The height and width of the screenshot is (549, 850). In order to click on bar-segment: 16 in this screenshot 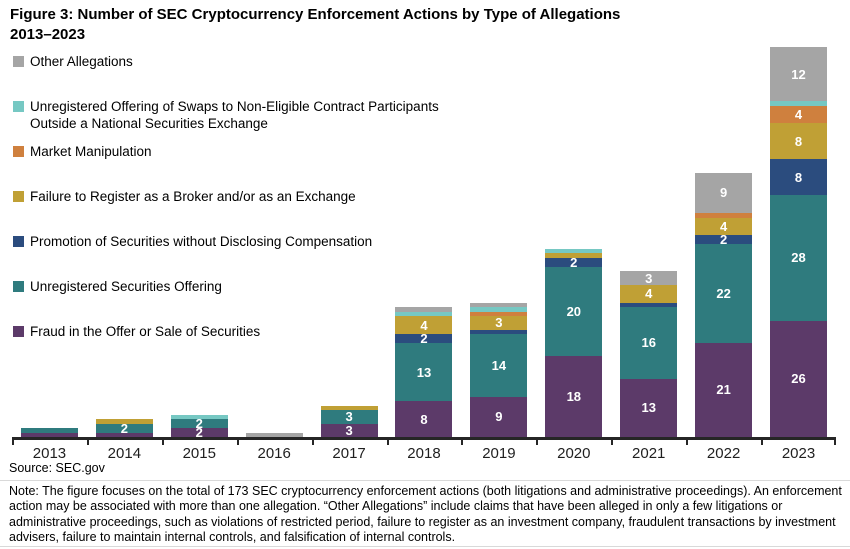, I will do `click(649, 343)`.